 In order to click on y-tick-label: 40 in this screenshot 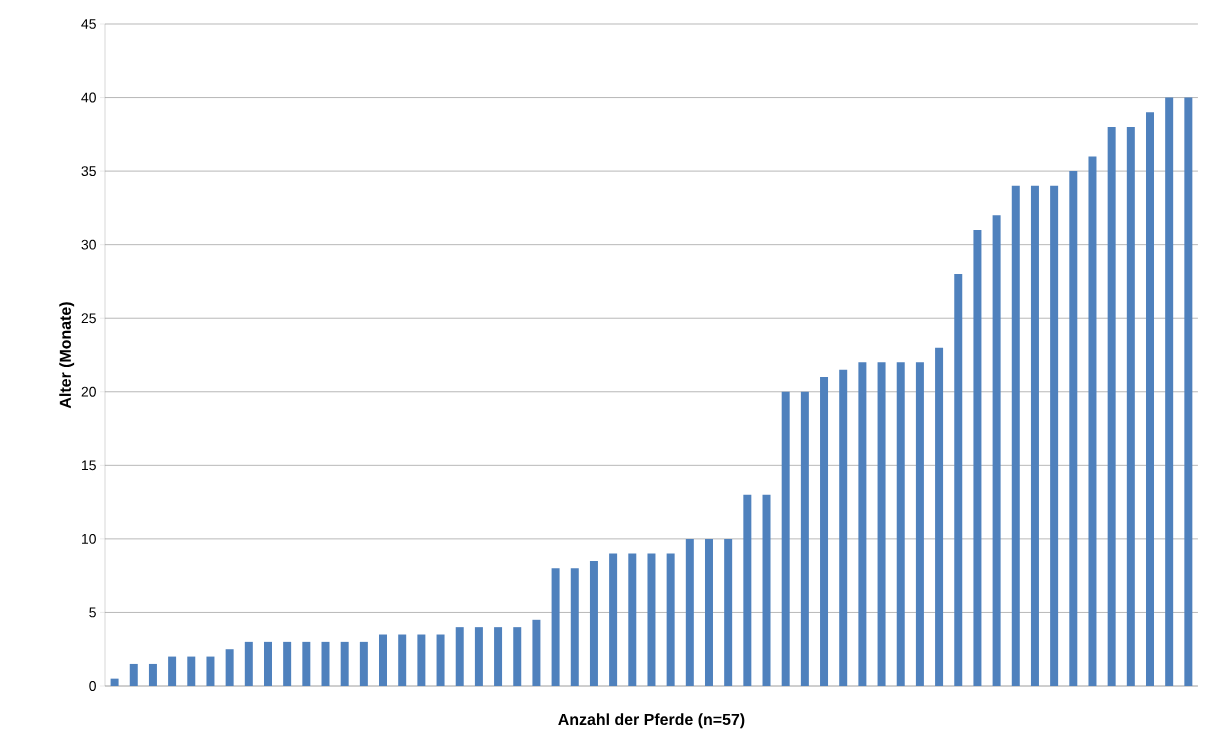, I will do `click(88, 97)`.